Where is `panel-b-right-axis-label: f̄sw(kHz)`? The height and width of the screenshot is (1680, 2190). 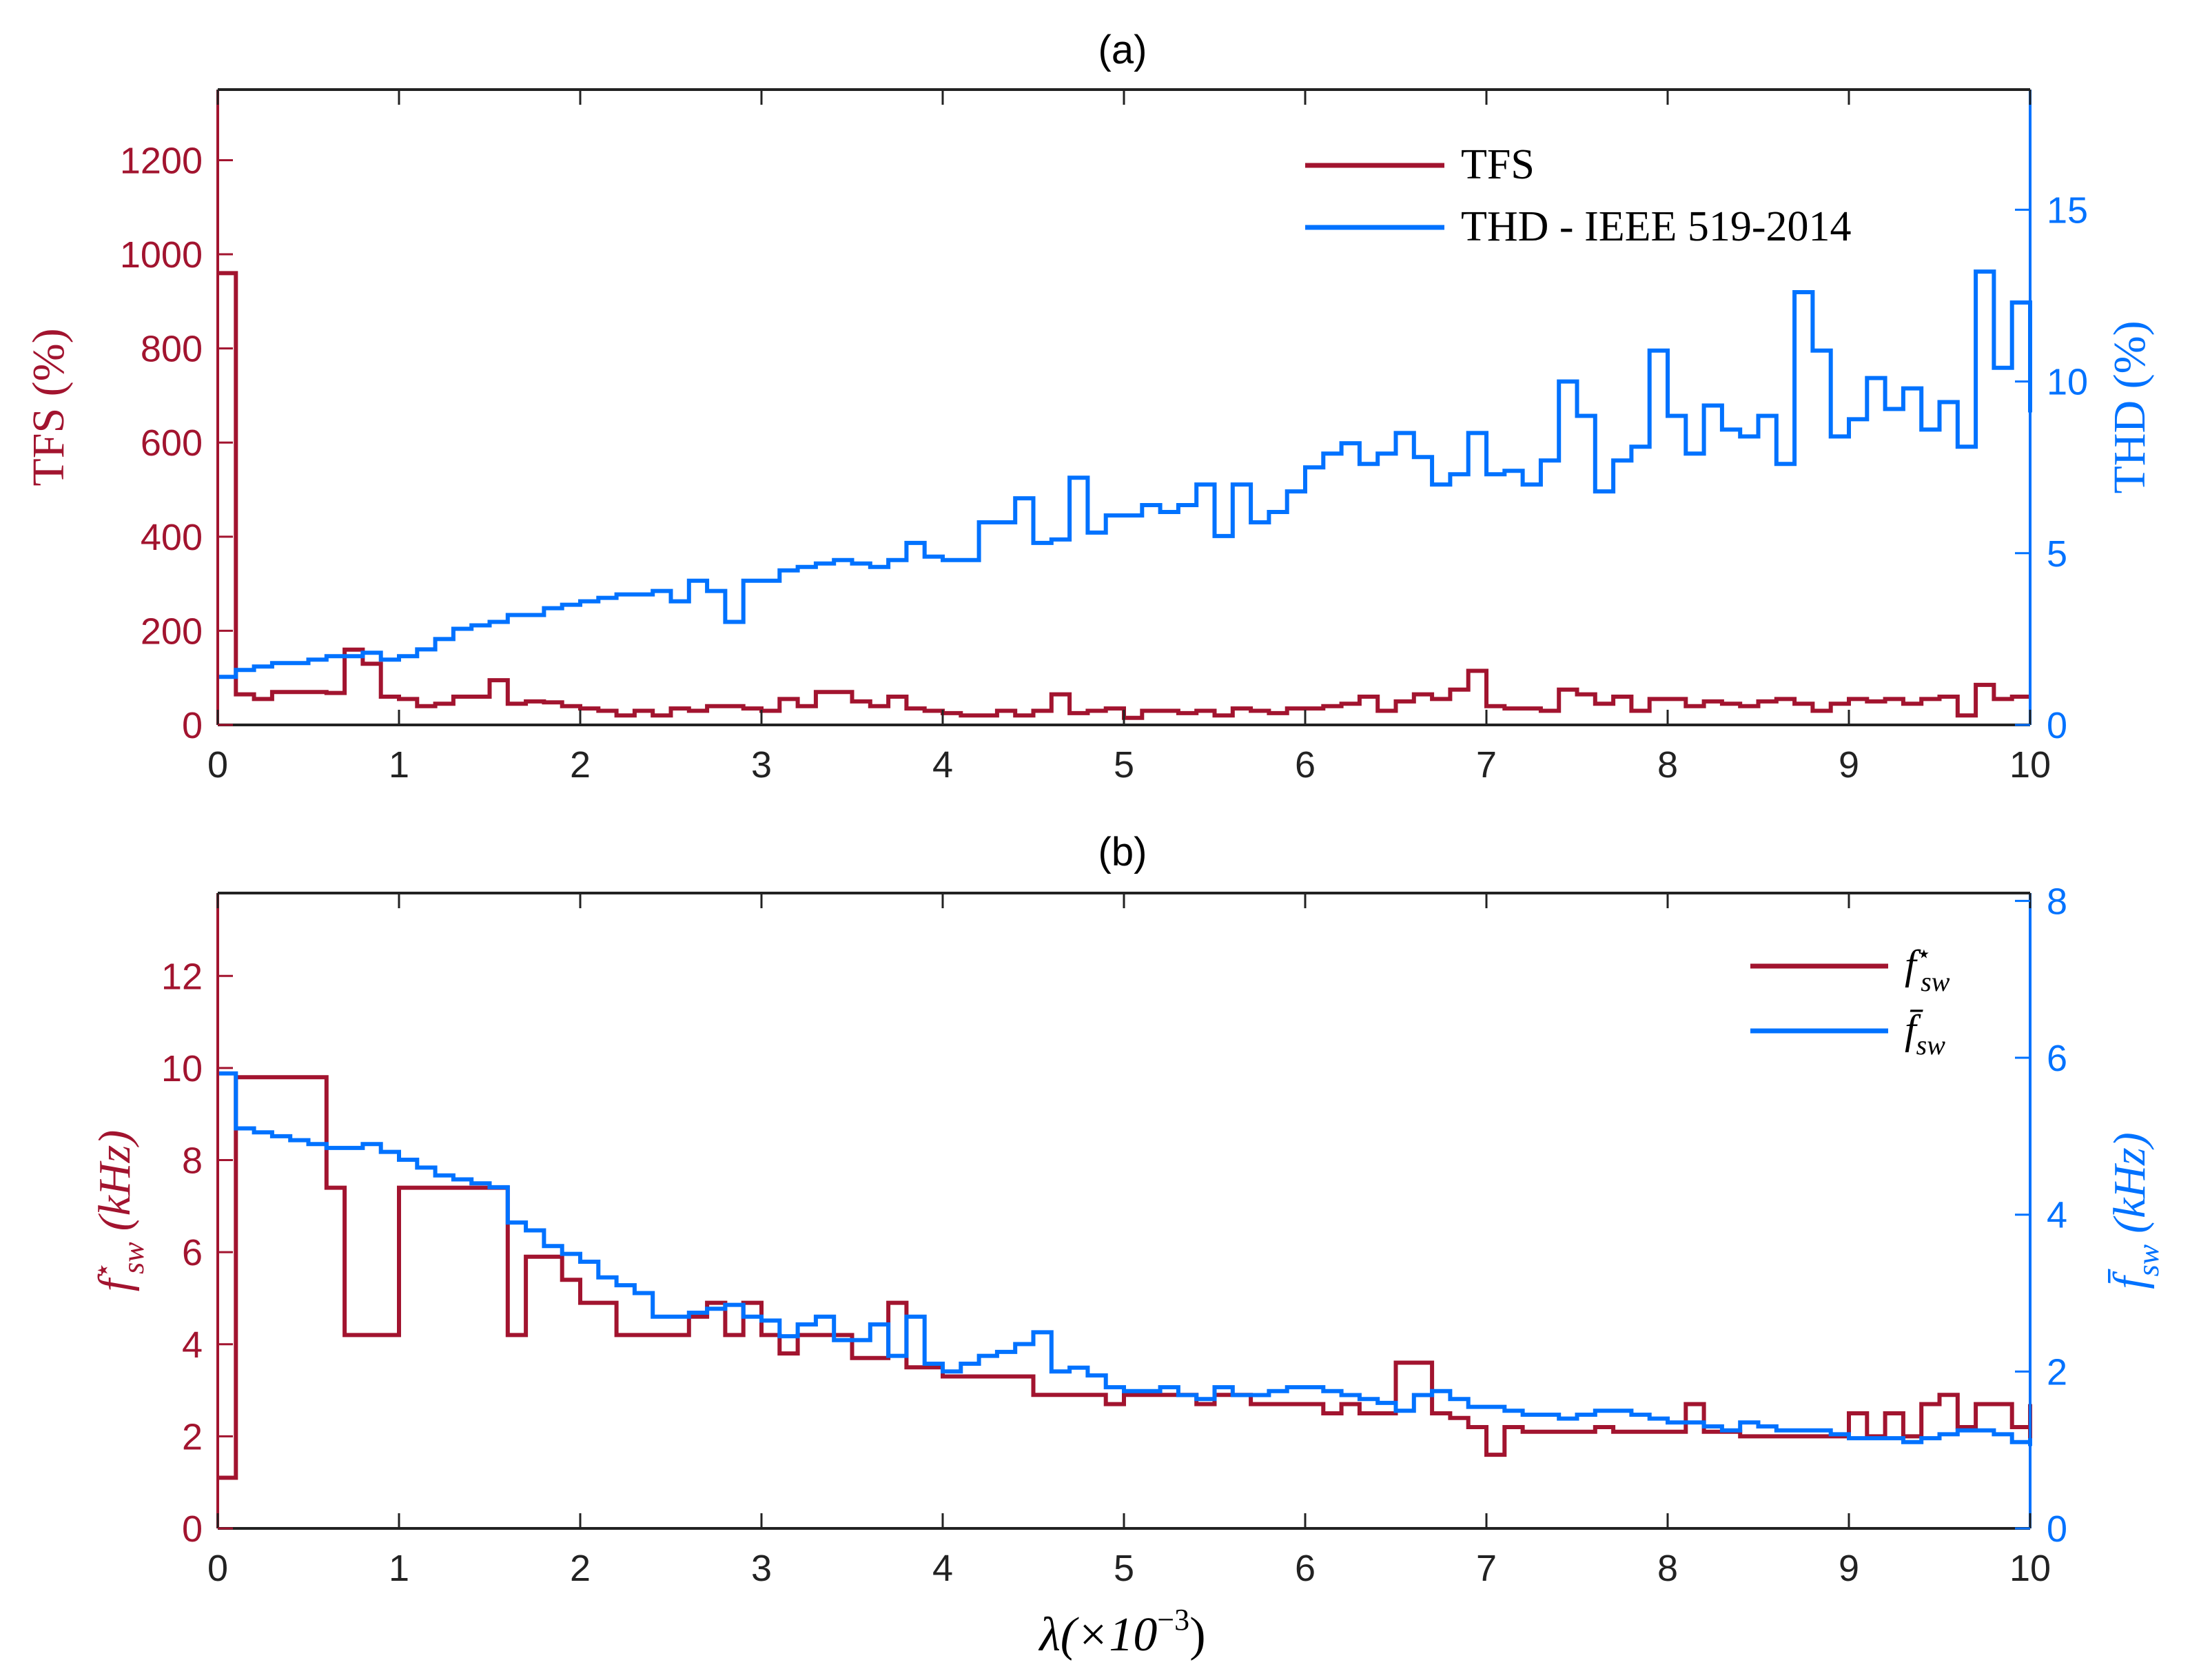 panel-b-right-axis-label: f̄sw(kHz) is located at coordinates (2135, 1210).